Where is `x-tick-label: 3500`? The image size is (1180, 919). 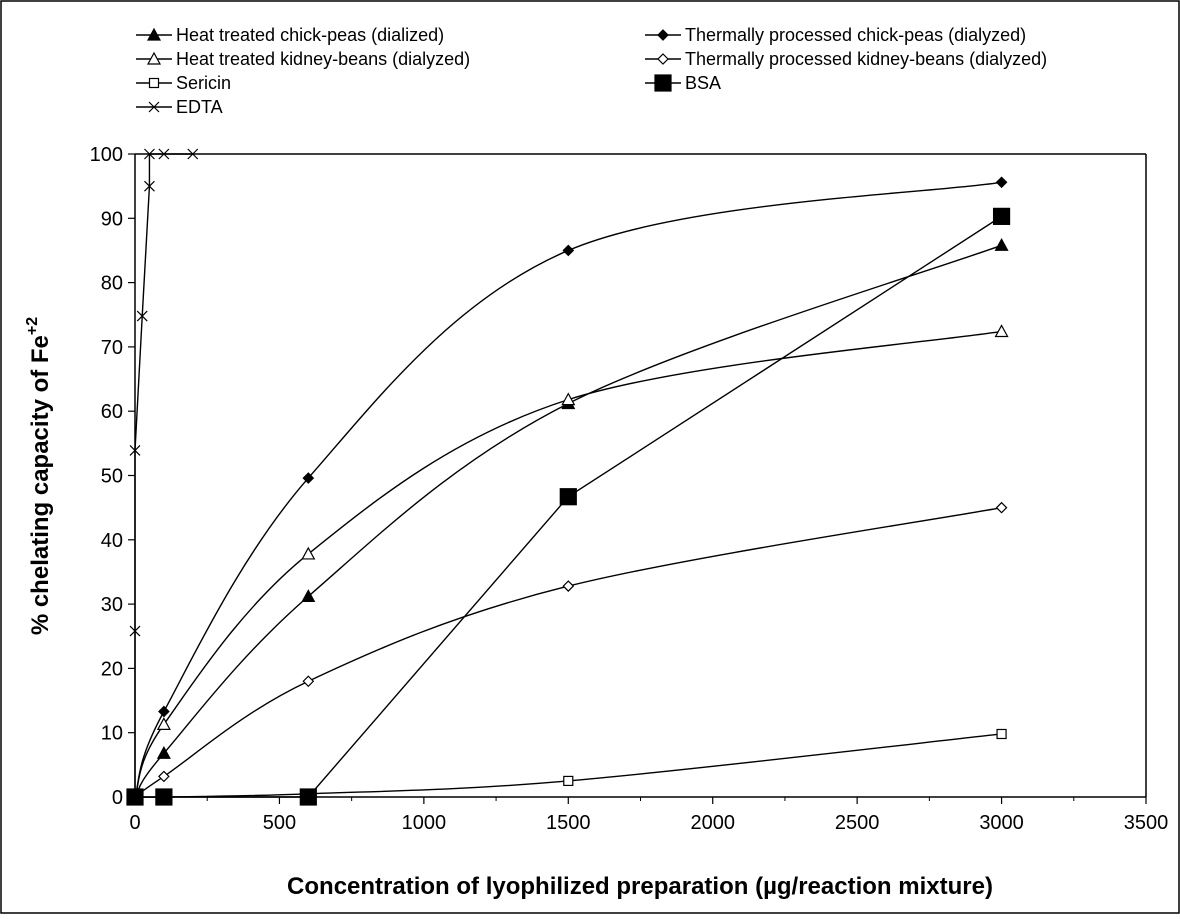 x-tick-label: 3500 is located at coordinates (1146, 823).